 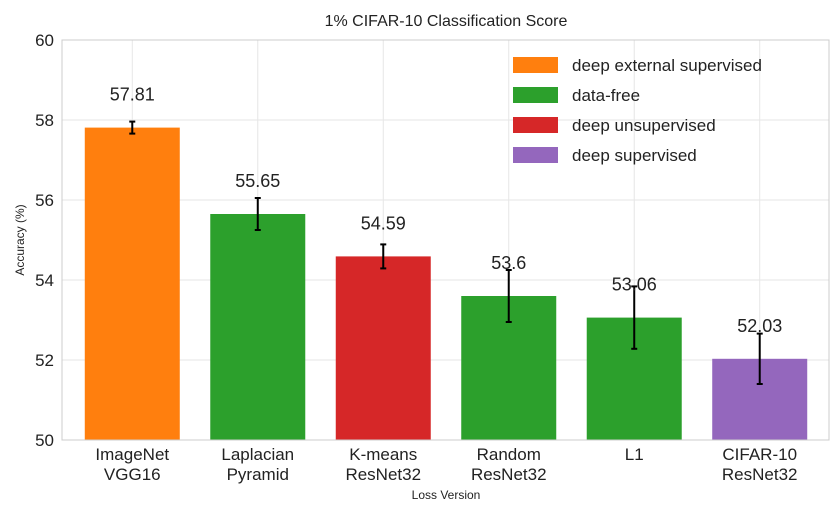 I want to click on y-tick-labels: 50 52 54 56 58 60, so click(x=44, y=240).